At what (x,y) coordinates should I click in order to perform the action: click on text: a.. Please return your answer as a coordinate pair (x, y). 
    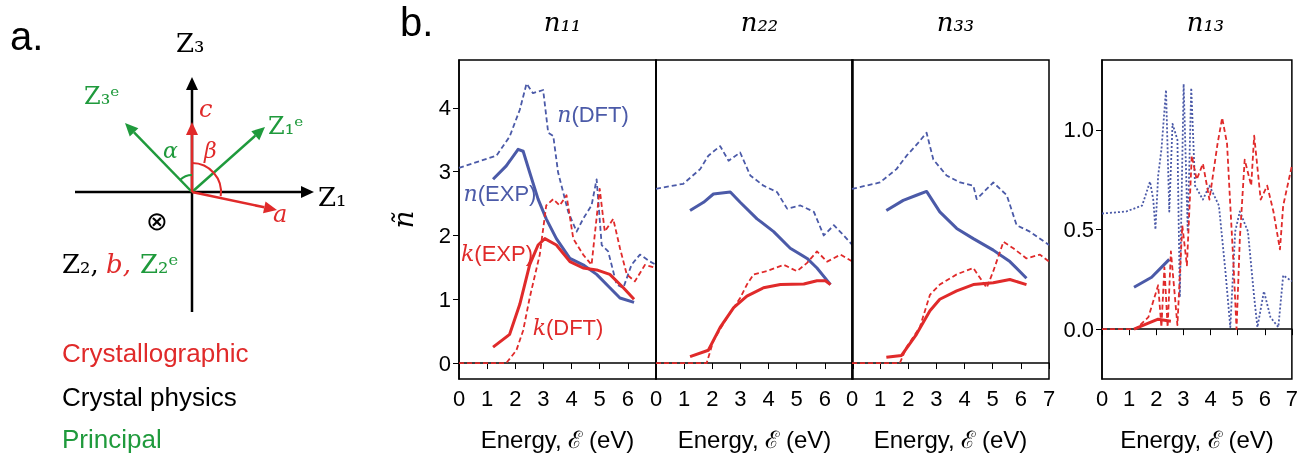
    Looking at the image, I should click on (27, 36).